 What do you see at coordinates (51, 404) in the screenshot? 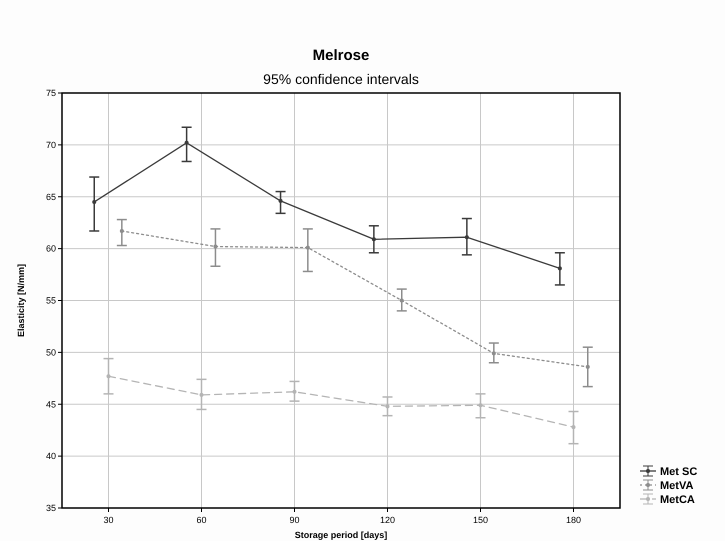
I see `y-tick-label: 45` at bounding box center [51, 404].